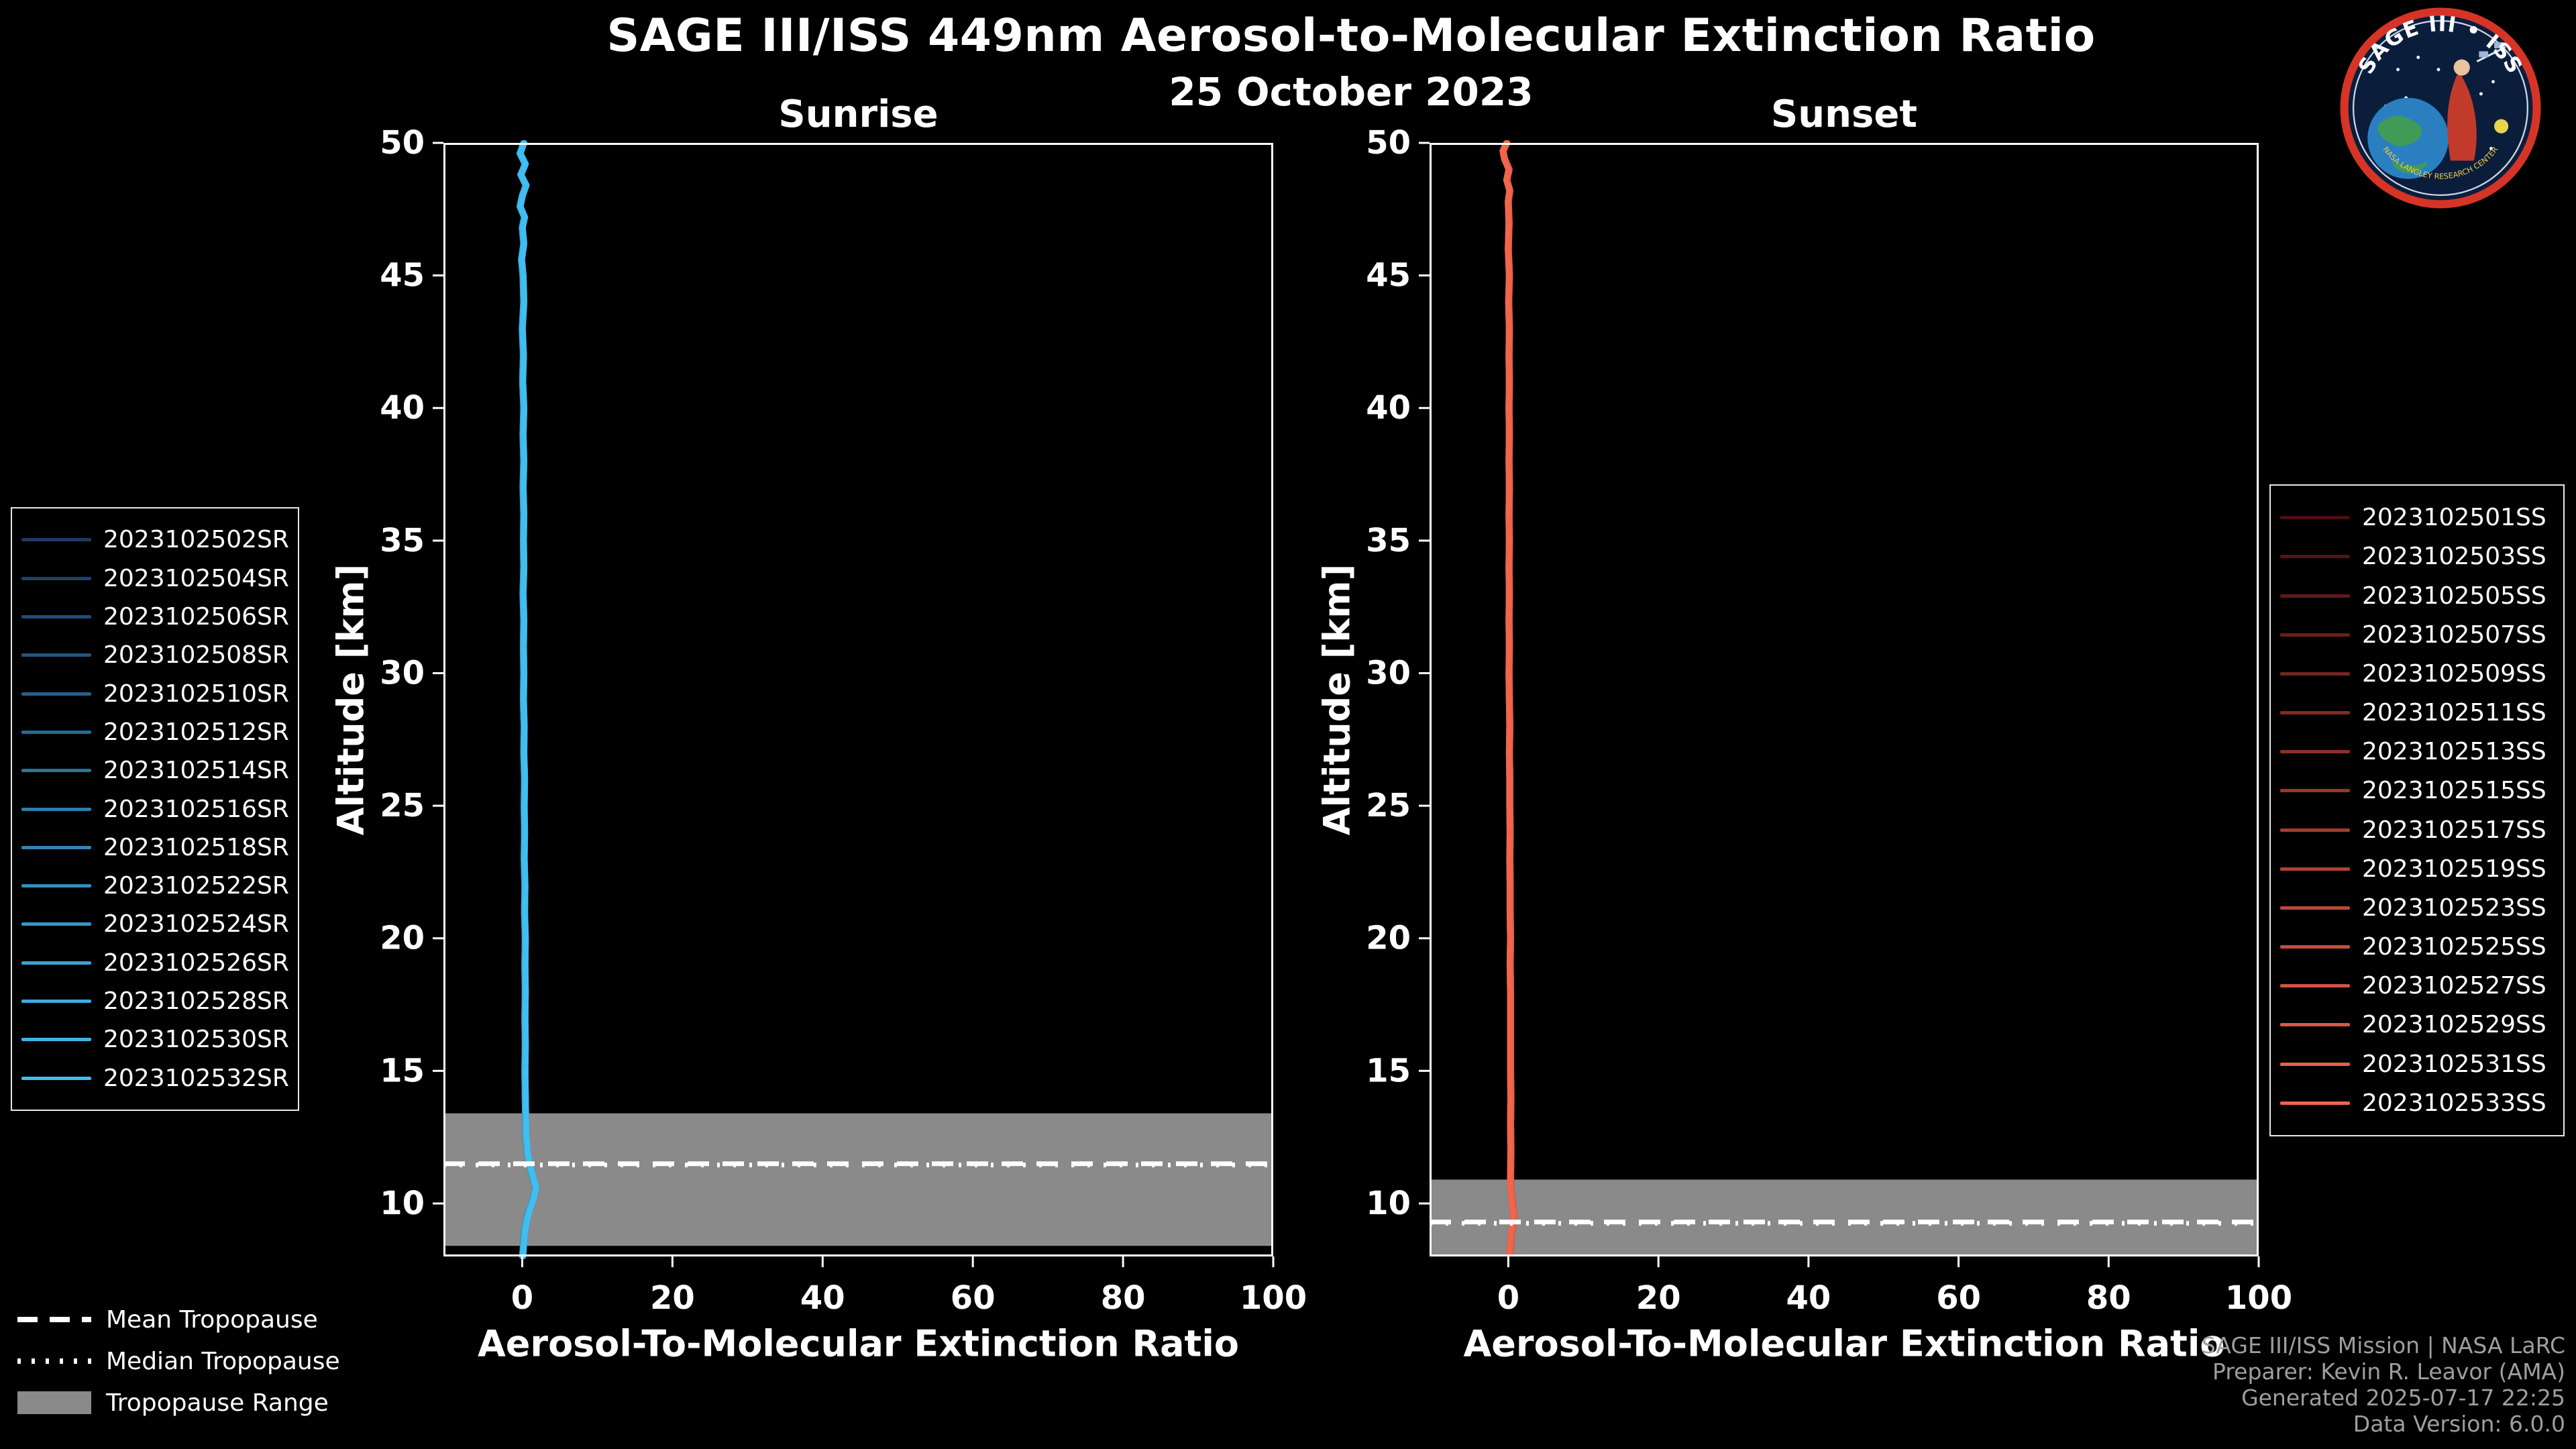 The width and height of the screenshot is (2576, 1449). Describe the element at coordinates (2454, 947) in the screenshot. I see `legend-item-label: 2023102525SS` at that location.